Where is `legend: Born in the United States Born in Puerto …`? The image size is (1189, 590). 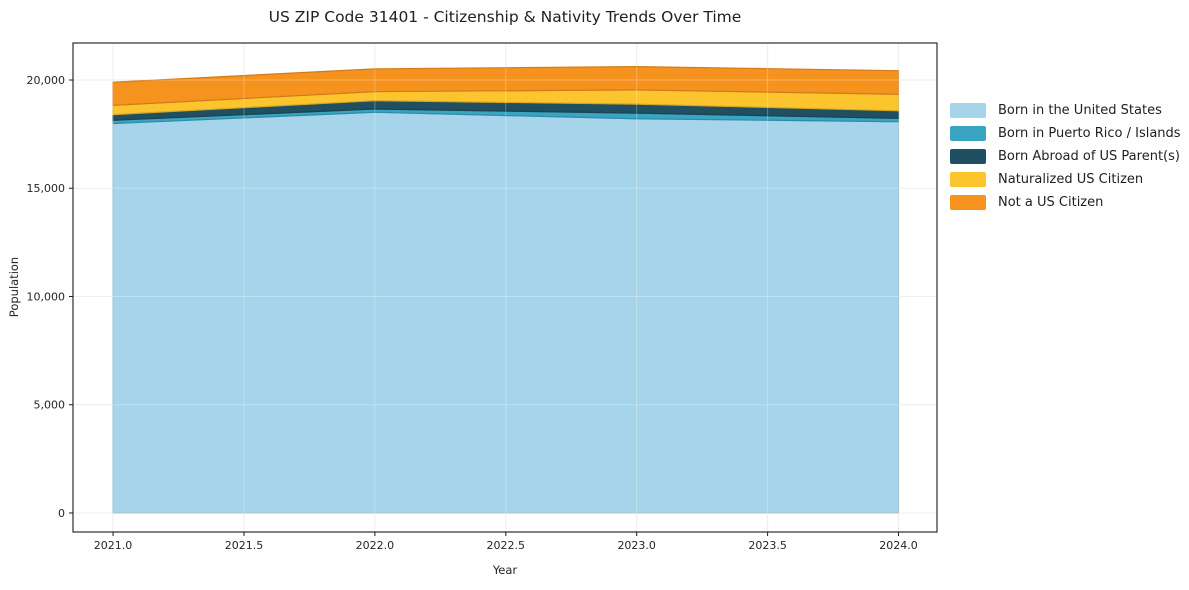 legend: Born in the United States Born in Puerto … is located at coordinates (1065, 156).